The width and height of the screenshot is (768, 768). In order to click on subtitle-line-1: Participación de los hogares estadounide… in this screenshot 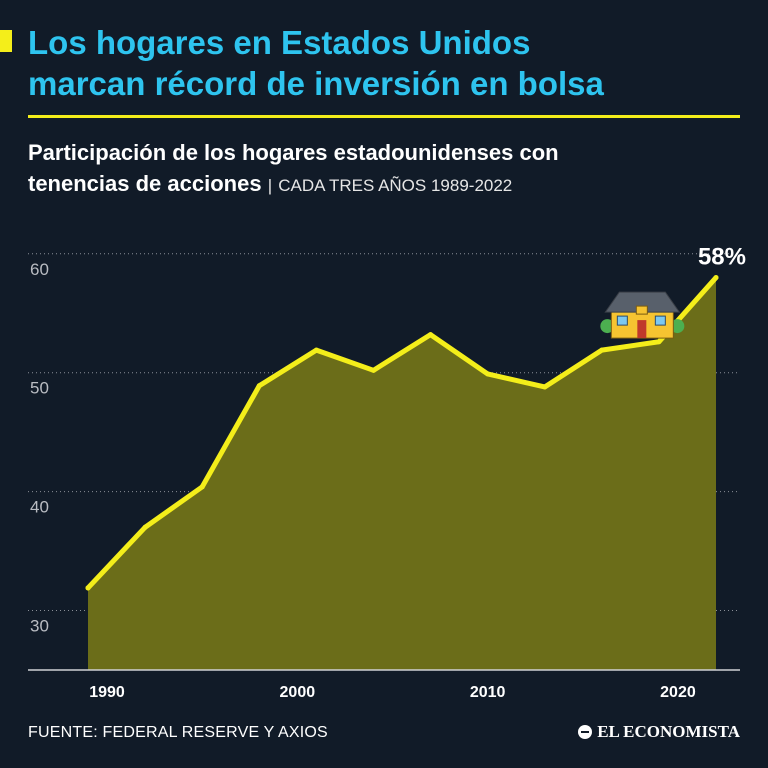, I will do `click(293, 152)`.